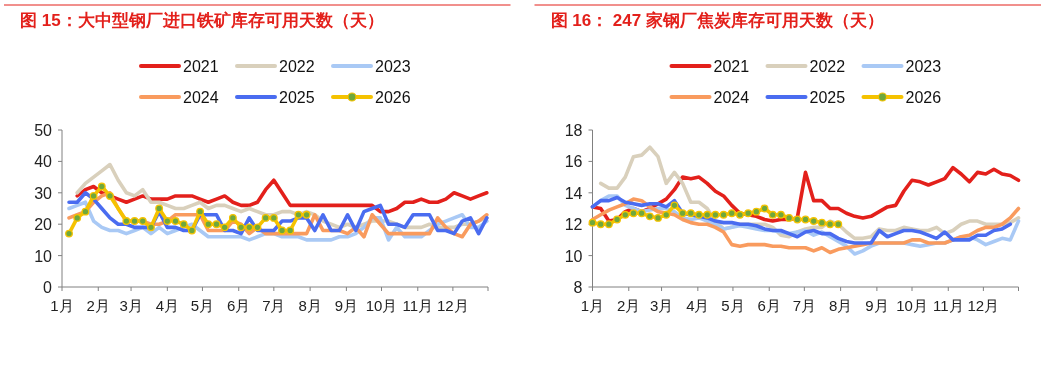 The height and width of the screenshot is (378, 1061). I want to click on y-tick-label: 50, so click(43, 130).